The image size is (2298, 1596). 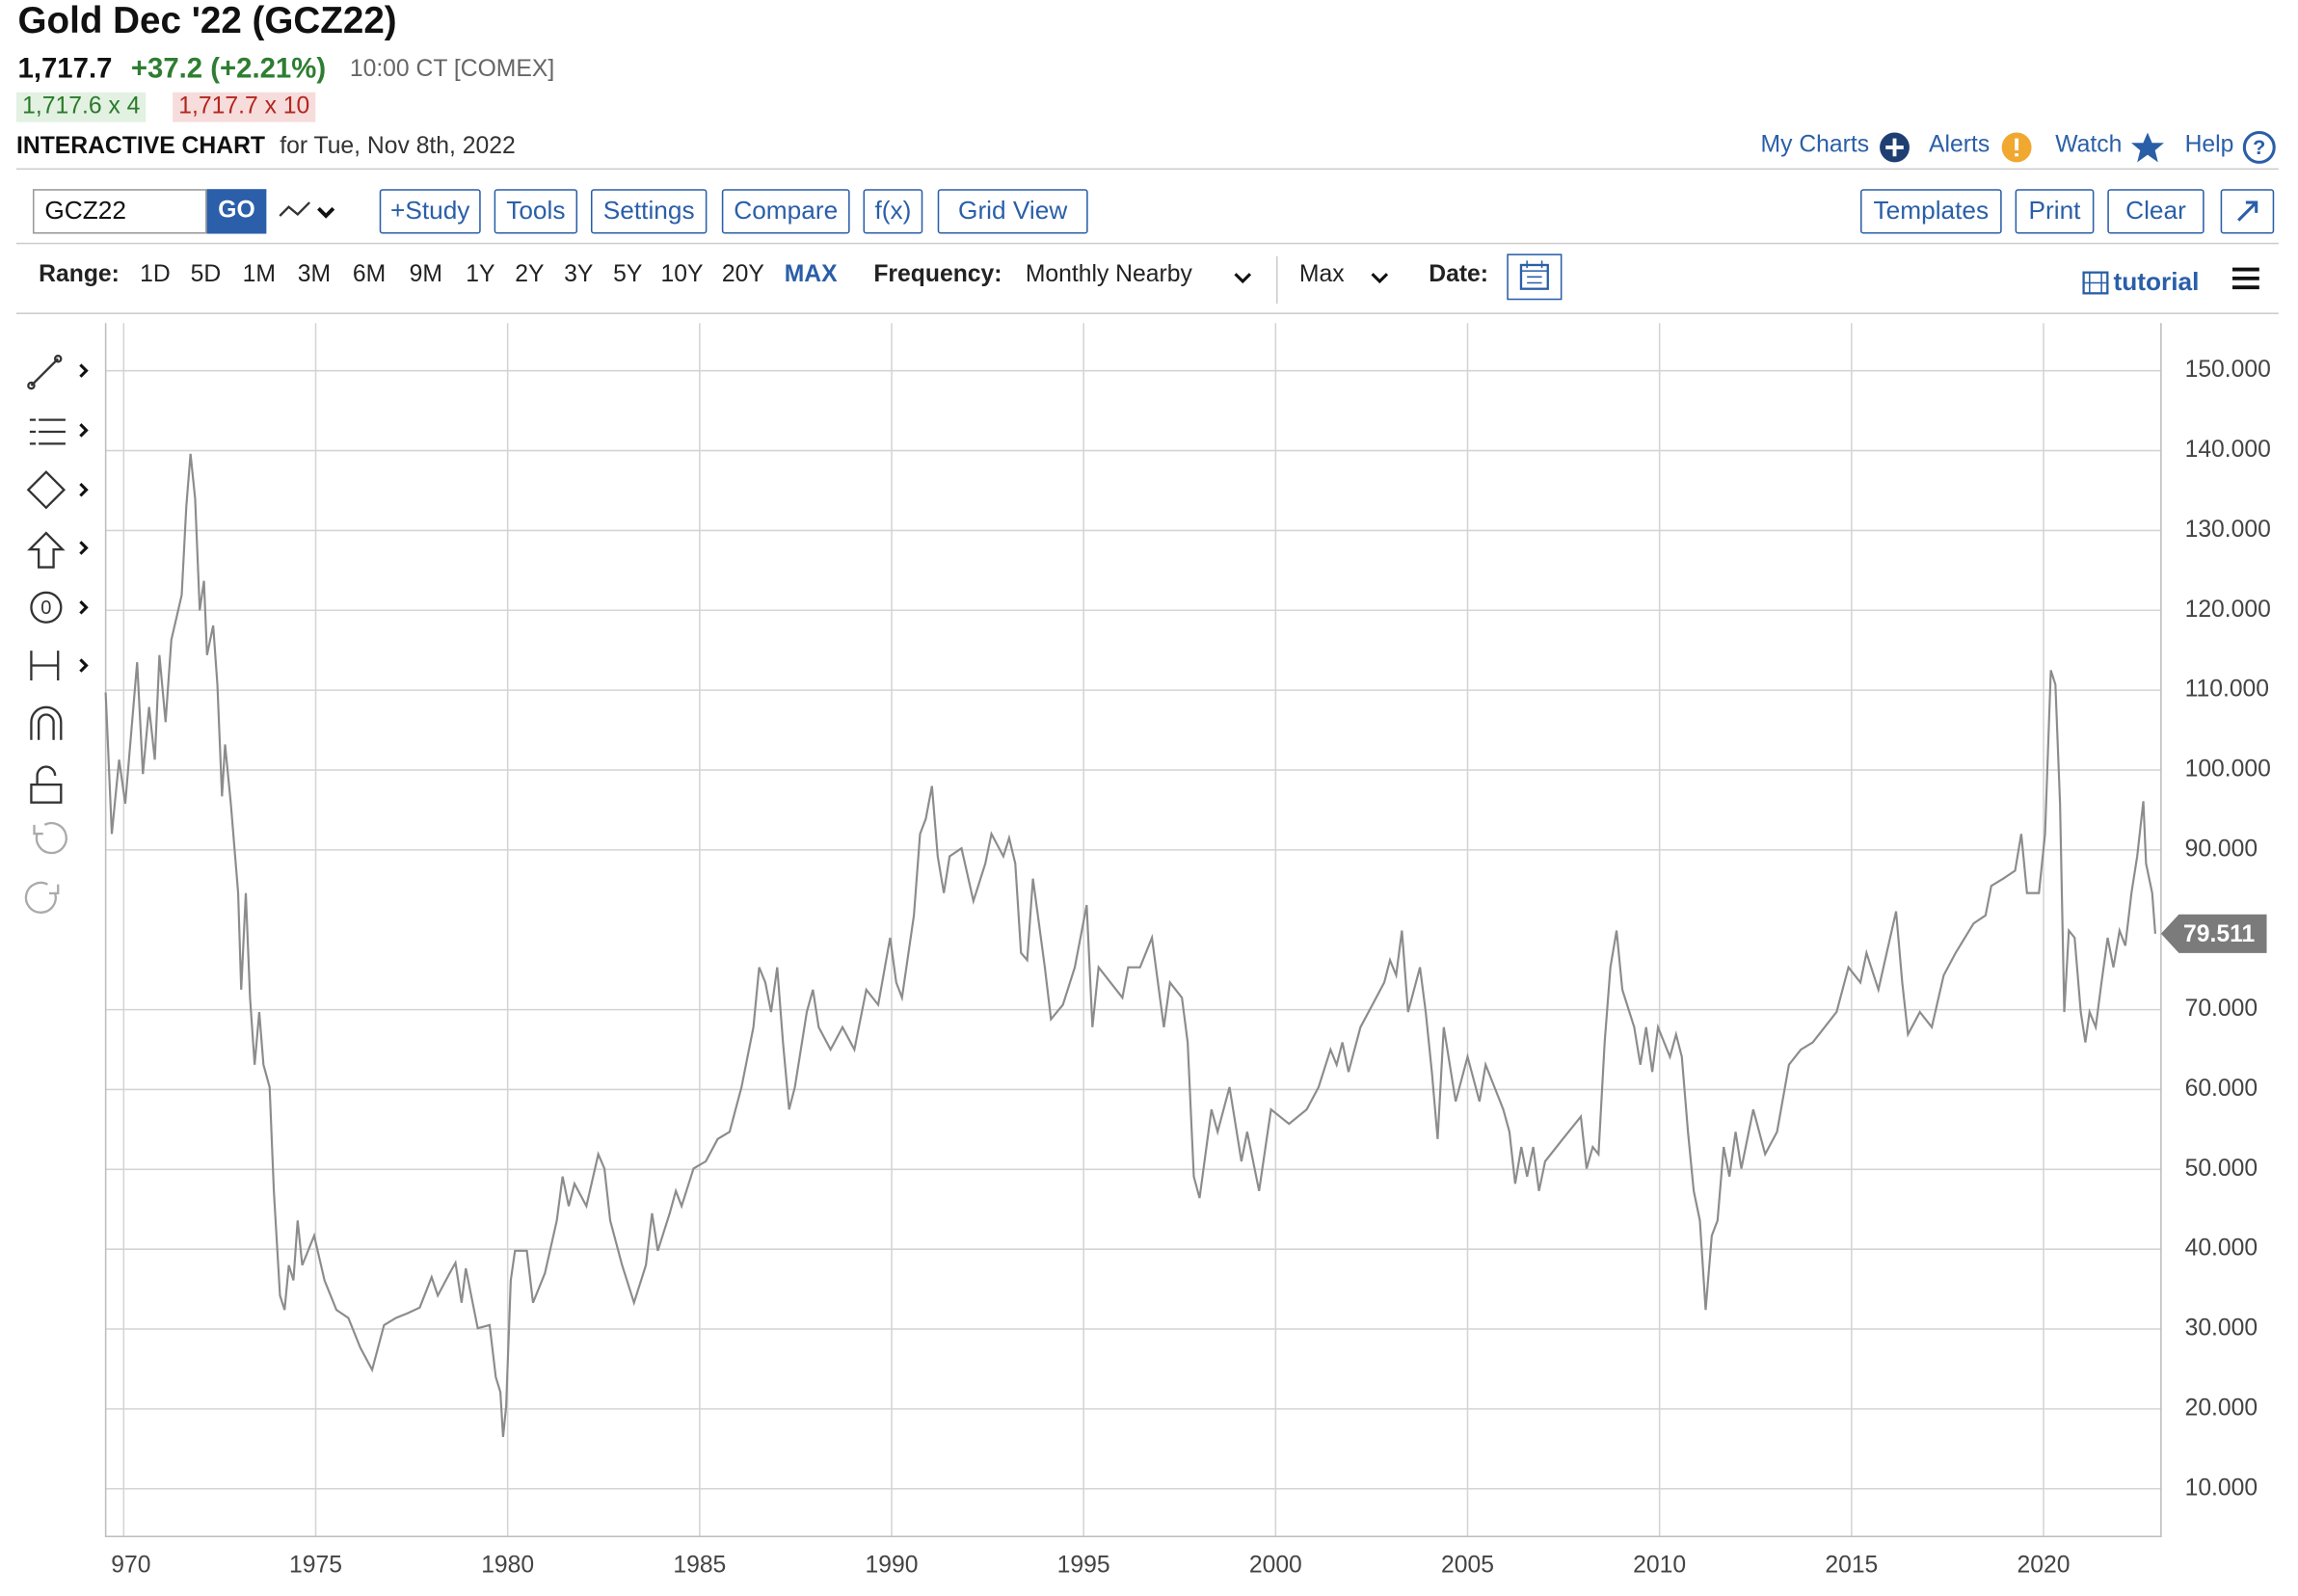 I want to click on link: My Charts, so click(x=1815, y=145).